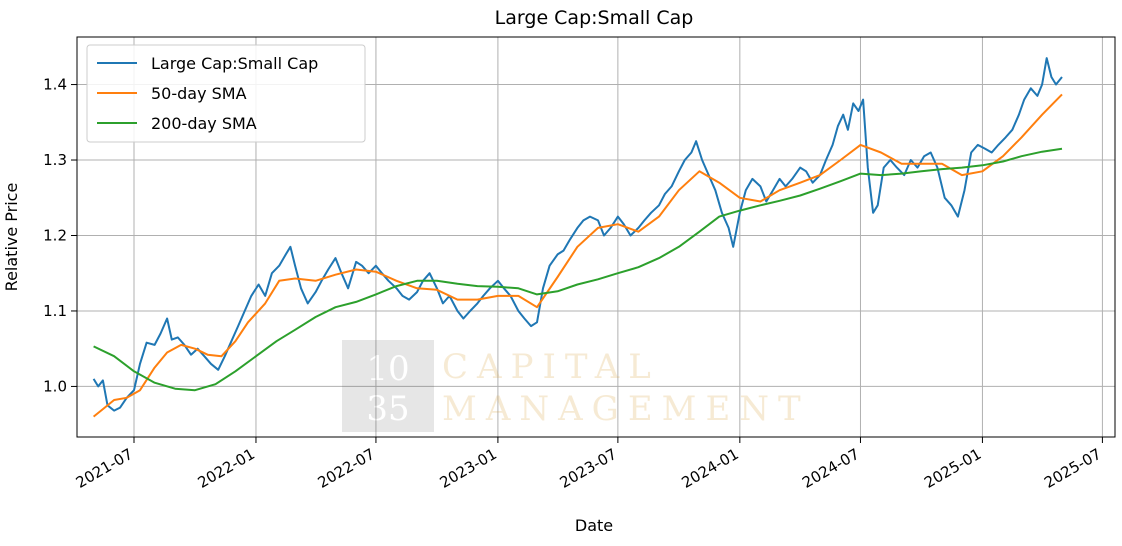 This screenshot has width=1122, height=546. Describe the element at coordinates (199, 93) in the screenshot. I see `legend-label: 50-day SMA` at that location.